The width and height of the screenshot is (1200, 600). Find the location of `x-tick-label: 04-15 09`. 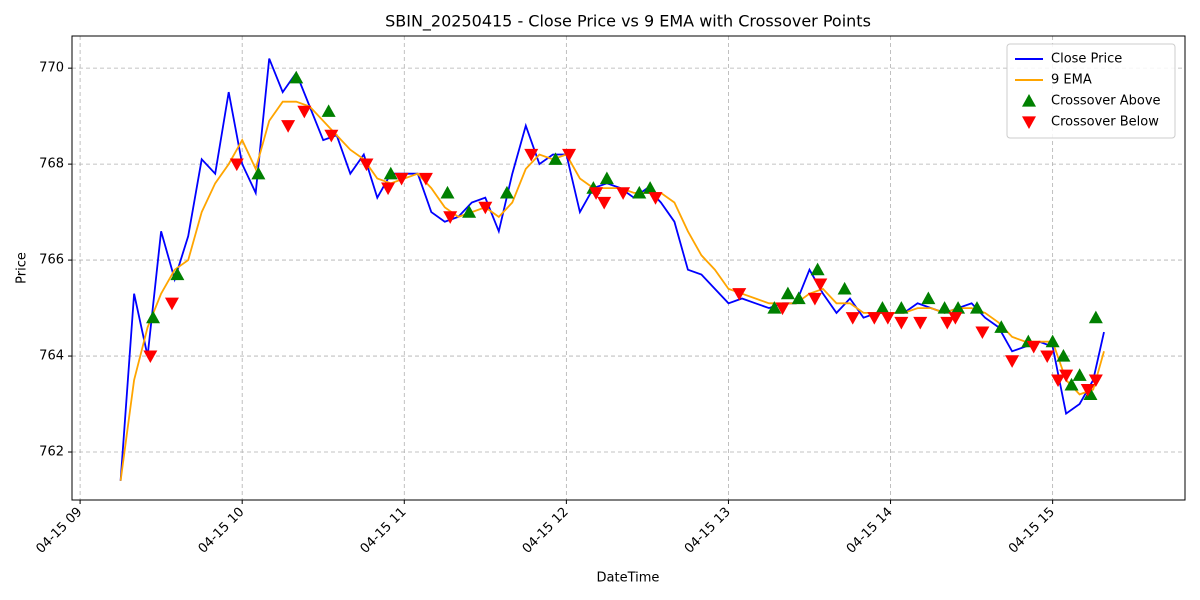

x-tick-label: 04-15 09 is located at coordinates (59, 531).